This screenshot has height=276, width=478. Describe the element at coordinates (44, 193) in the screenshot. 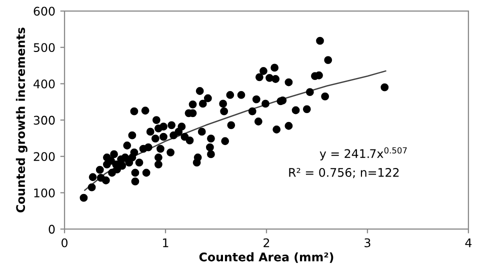

I see `y-tick-label: 100` at that location.